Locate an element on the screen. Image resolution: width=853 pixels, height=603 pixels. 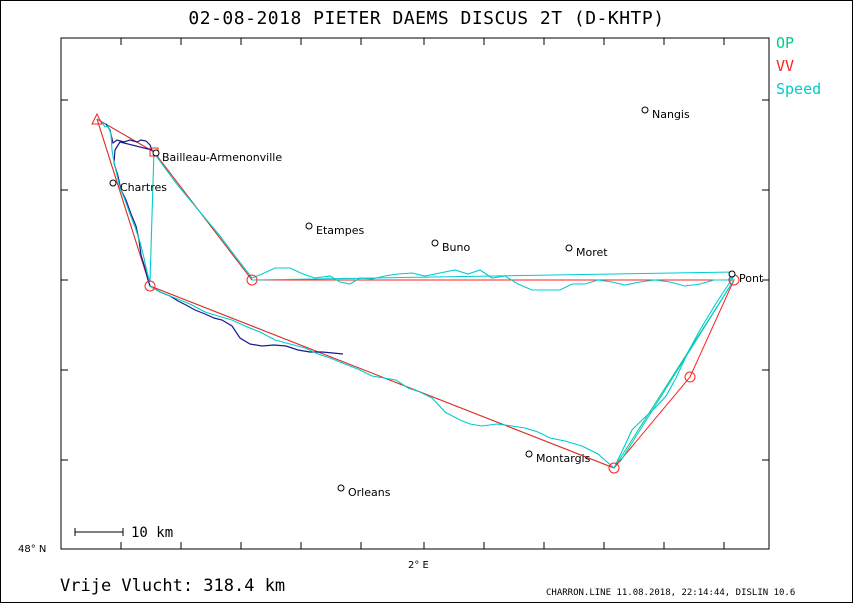
left-ticks is located at coordinates (64, 280).